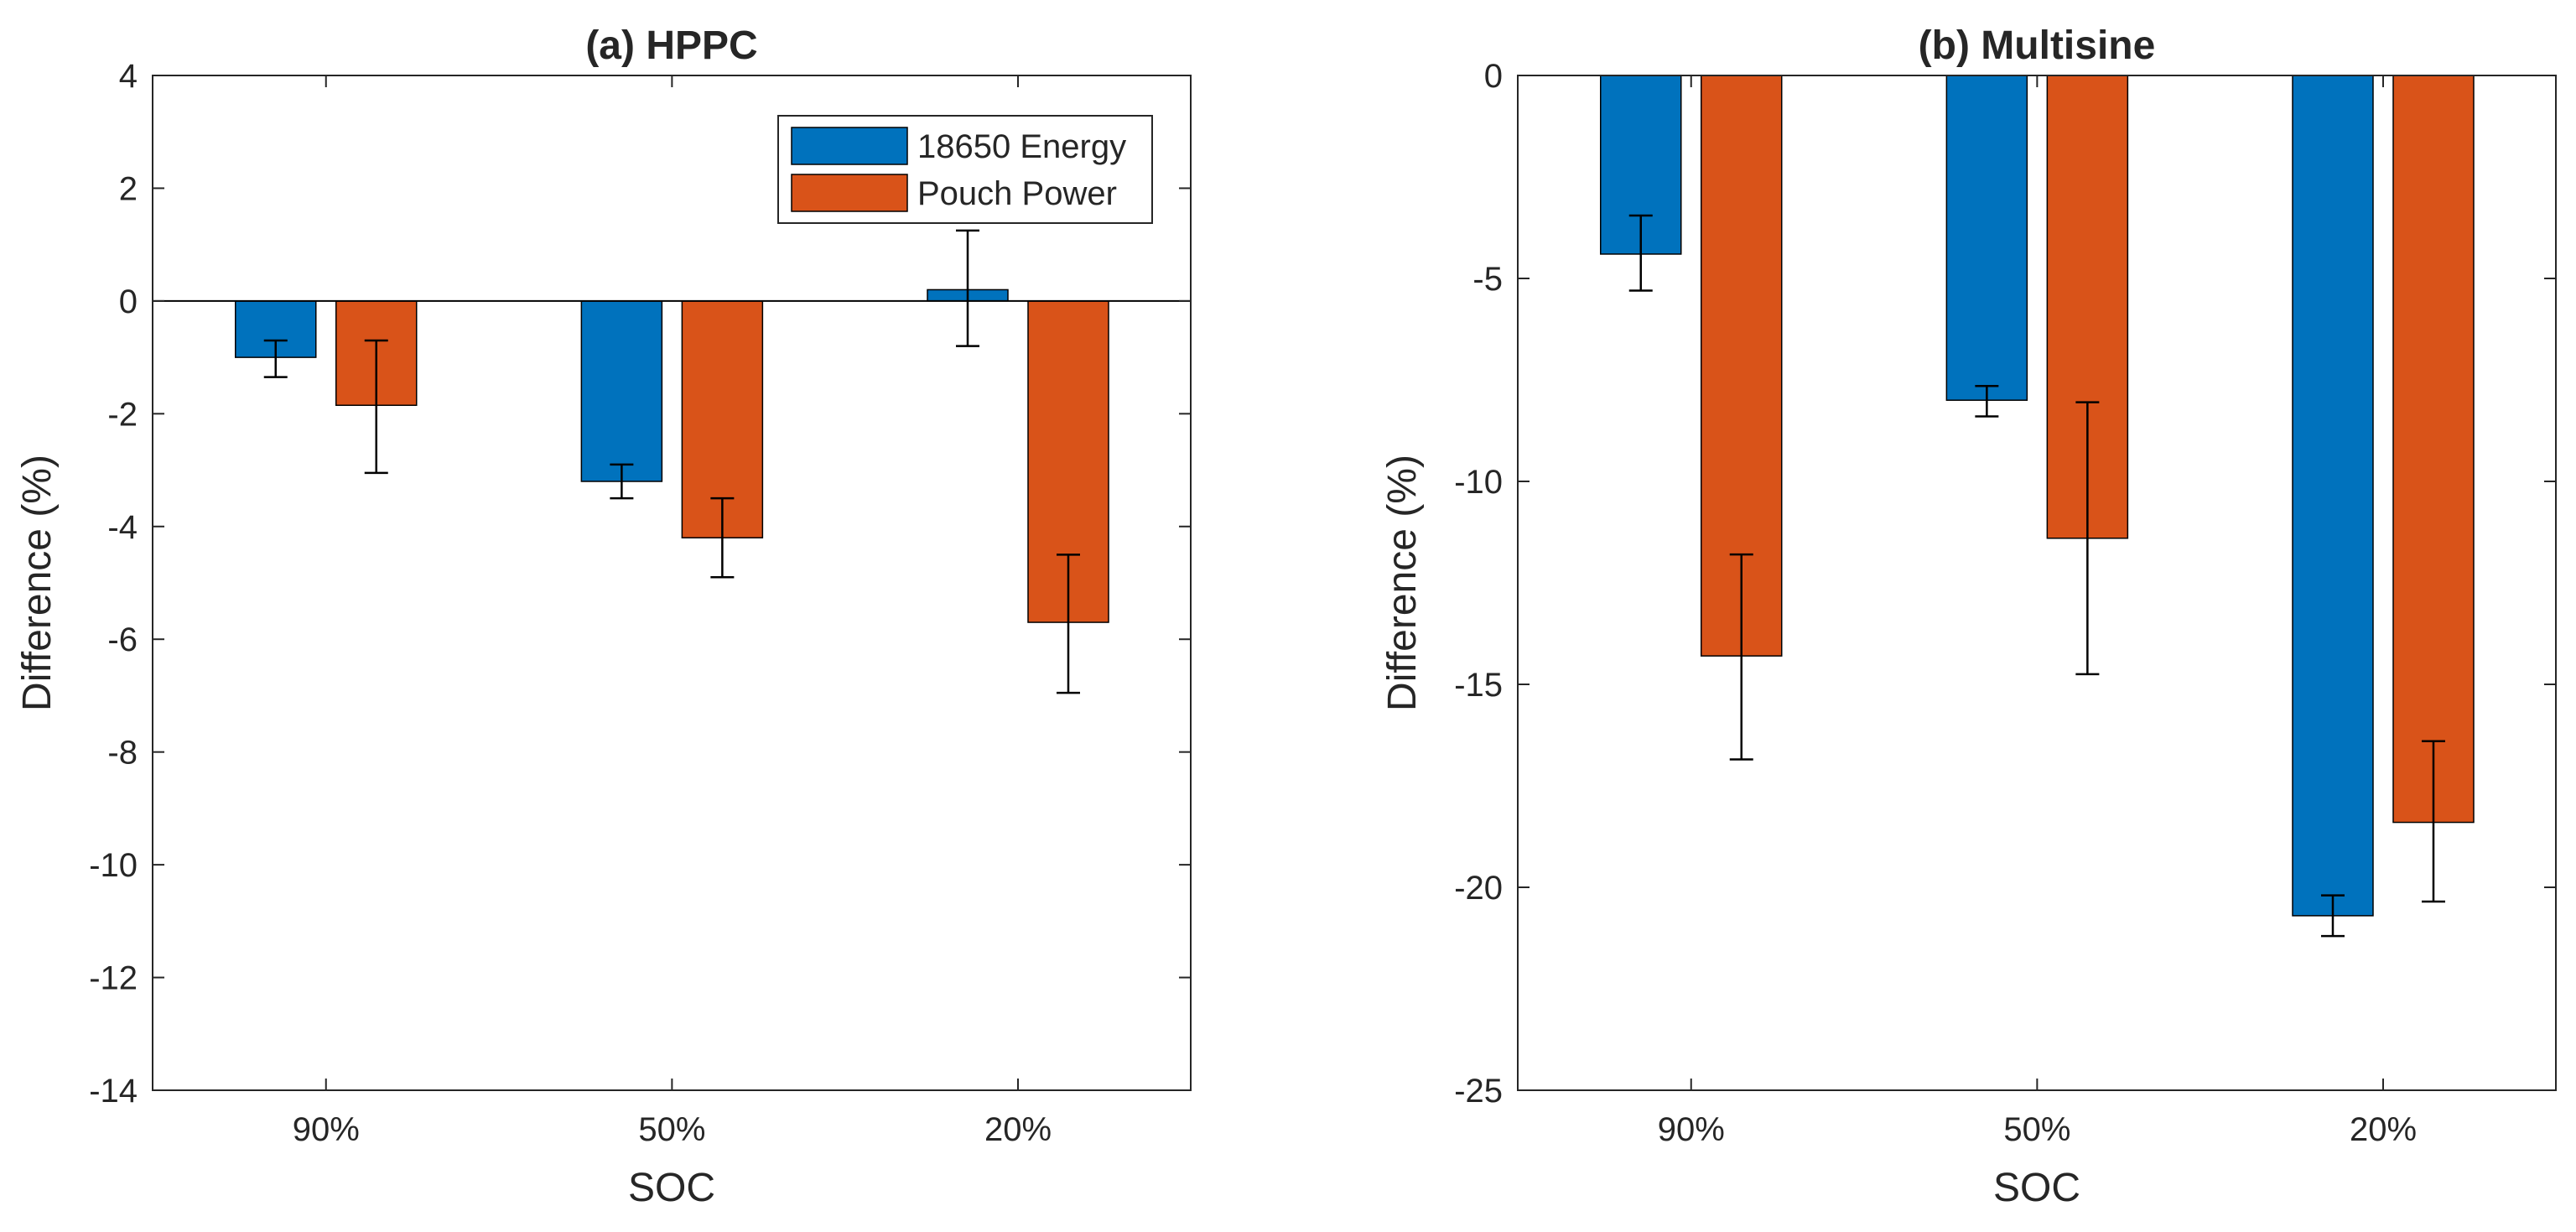 The height and width of the screenshot is (1232, 2576). Describe the element at coordinates (965, 169) in the screenshot. I see `legend: 18650 Energy Pouch Power` at that location.